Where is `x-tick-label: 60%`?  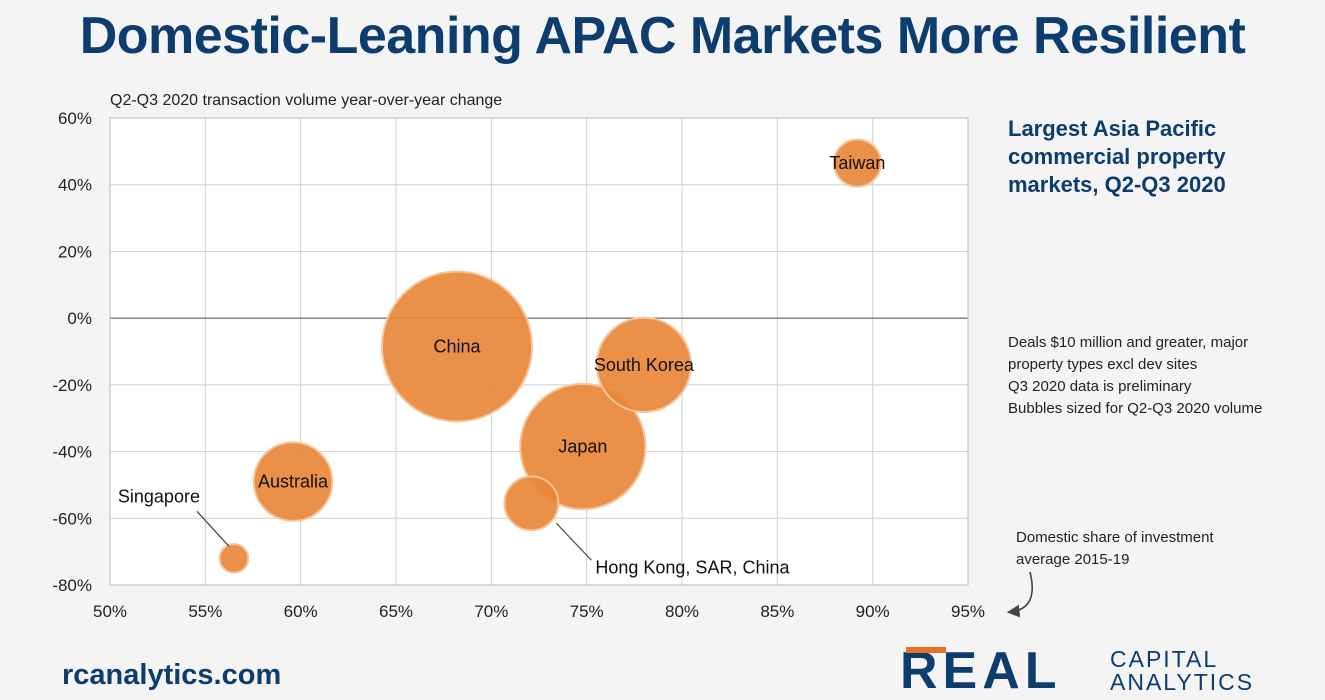 x-tick-label: 60% is located at coordinates (301, 611).